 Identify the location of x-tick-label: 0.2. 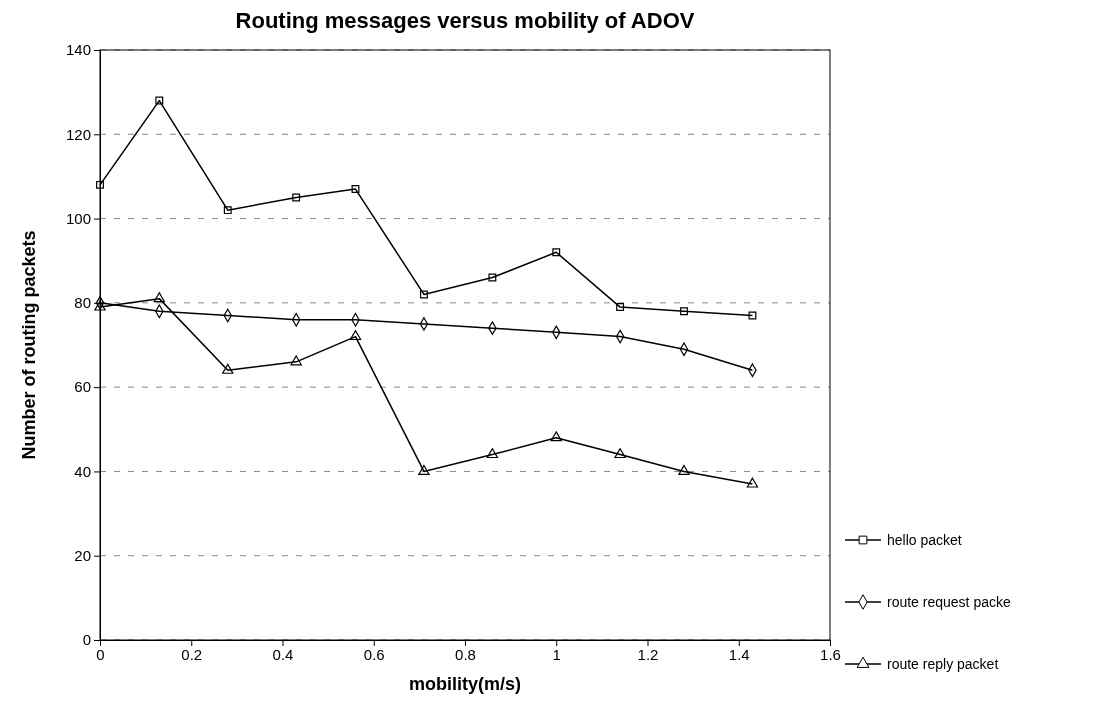
(192, 654).